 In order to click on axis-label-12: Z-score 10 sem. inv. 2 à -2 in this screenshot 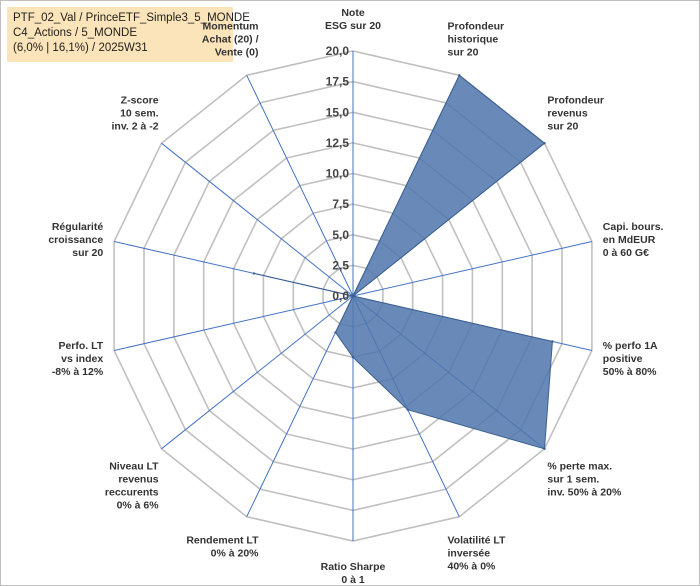, I will do `click(135, 114)`.